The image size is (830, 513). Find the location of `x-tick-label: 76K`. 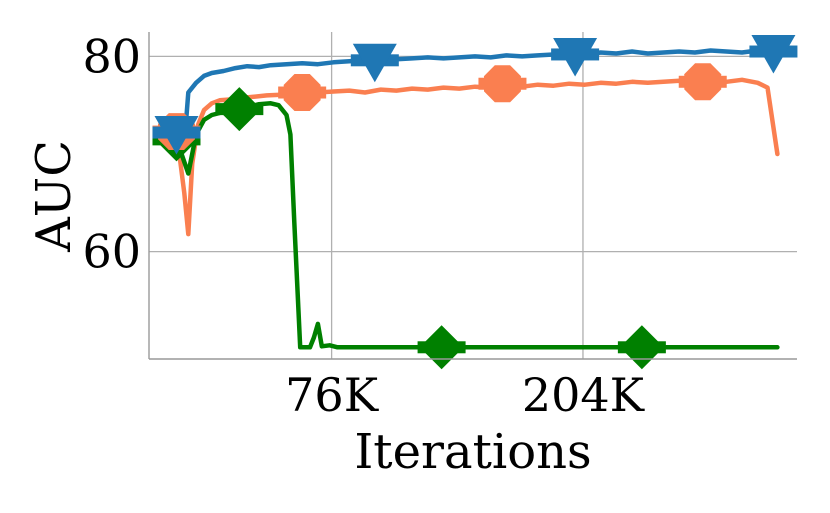

x-tick-label: 76K is located at coordinates (332, 395).